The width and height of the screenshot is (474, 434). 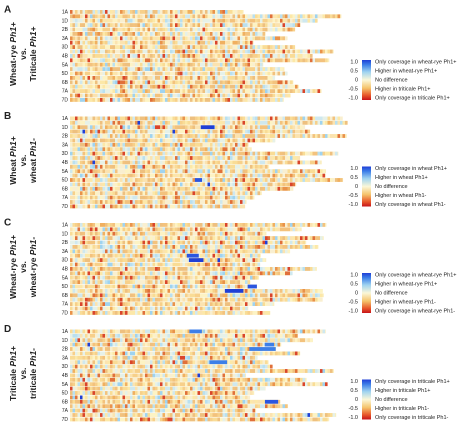 I want to click on color-bar, so click(x=366, y=186).